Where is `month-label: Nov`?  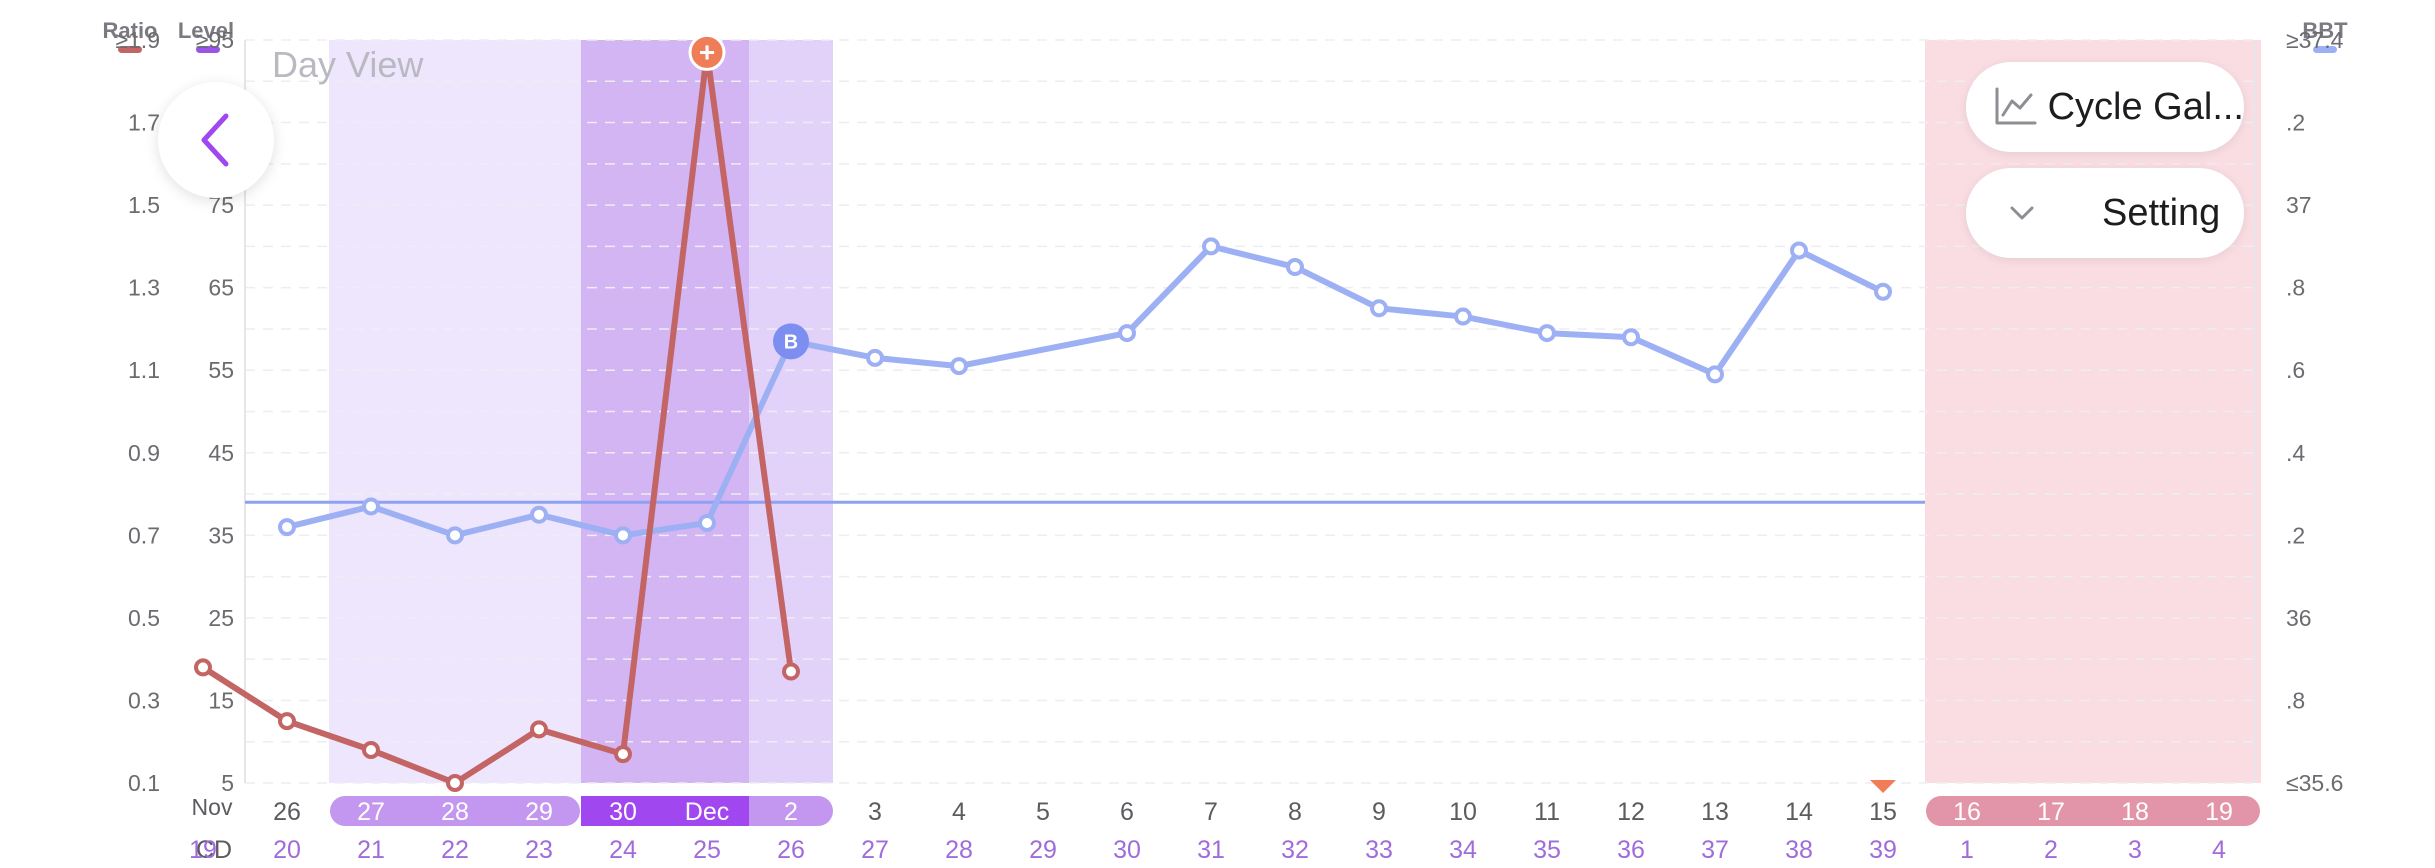
month-label: Nov is located at coordinates (212, 807).